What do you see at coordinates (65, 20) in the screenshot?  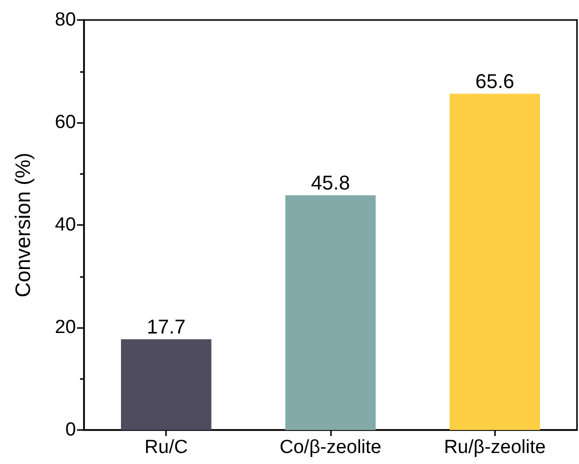 I see `y-tick-label: 80` at bounding box center [65, 20].